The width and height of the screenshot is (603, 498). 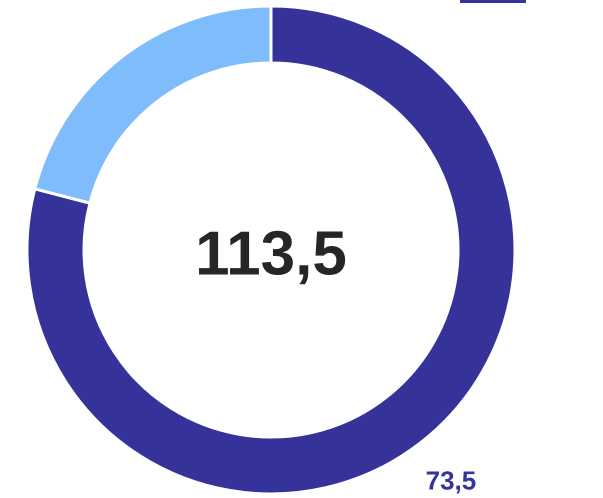 I want to click on center-total: 113,5, so click(x=271, y=253).